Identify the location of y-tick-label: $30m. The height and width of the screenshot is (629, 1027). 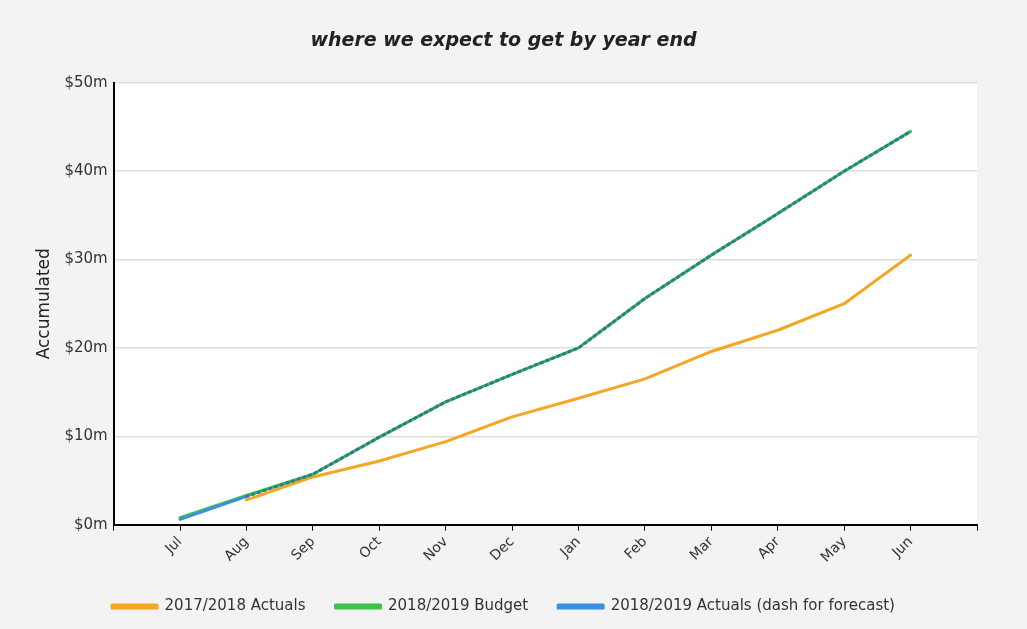
(86, 258).